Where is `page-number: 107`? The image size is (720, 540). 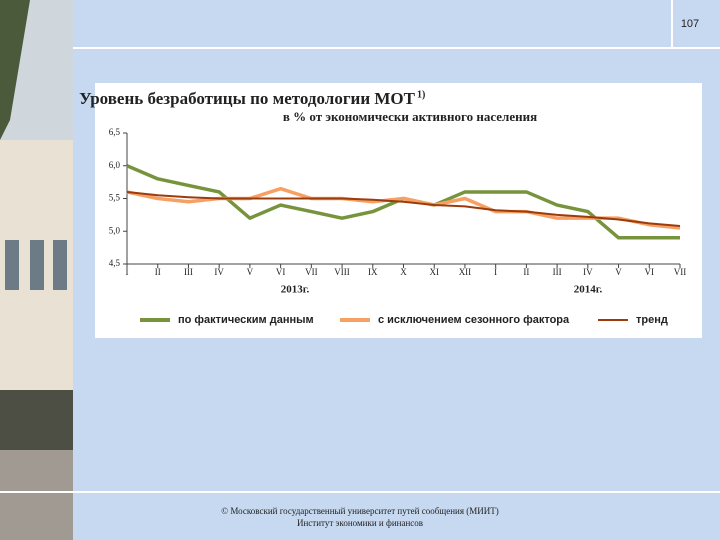 page-number: 107 is located at coordinates (690, 24).